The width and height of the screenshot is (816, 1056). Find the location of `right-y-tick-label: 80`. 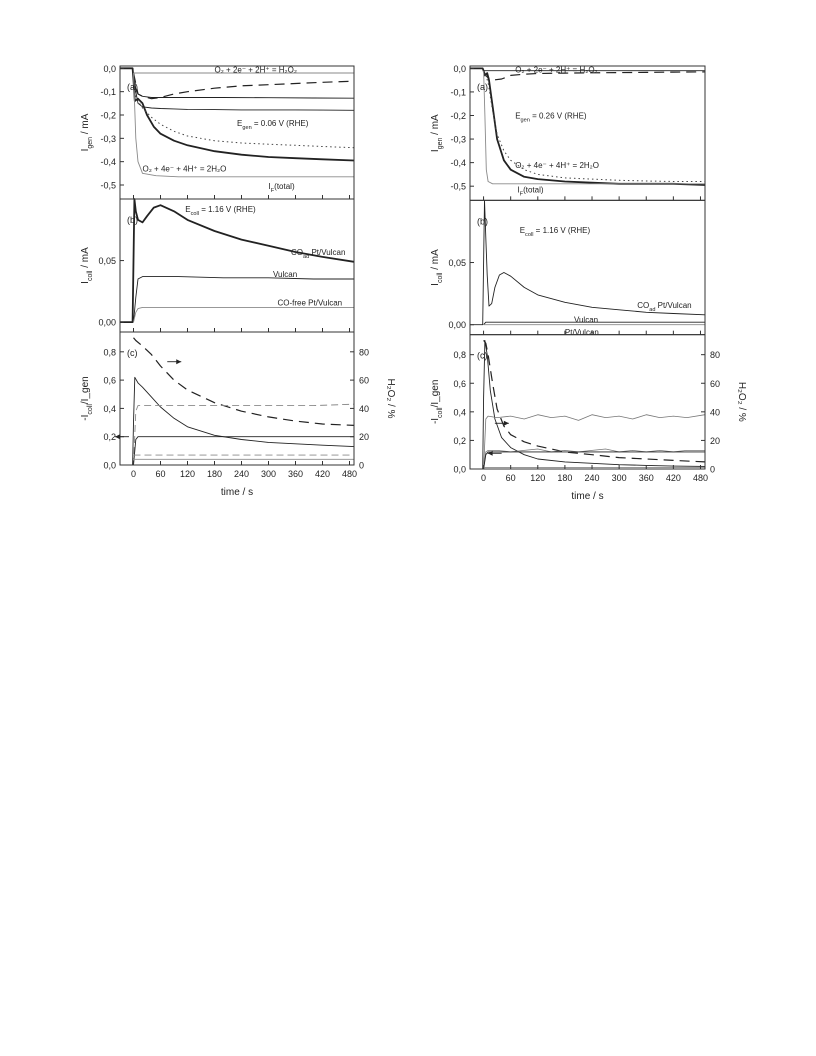

right-y-tick-label: 80 is located at coordinates (715, 355).